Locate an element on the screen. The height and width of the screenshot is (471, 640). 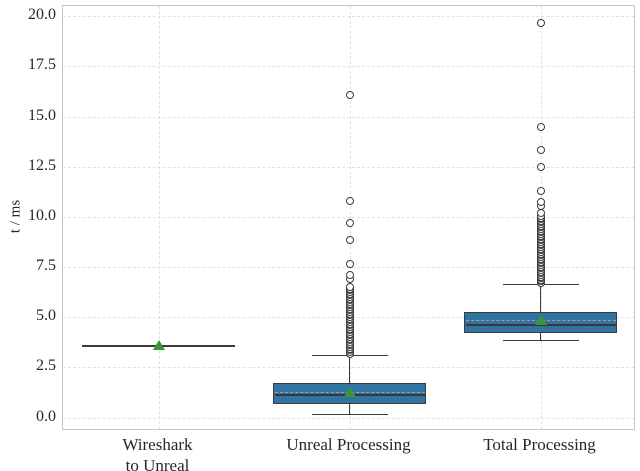
x-category-label: Unreal Processing is located at coordinates (349, 444).